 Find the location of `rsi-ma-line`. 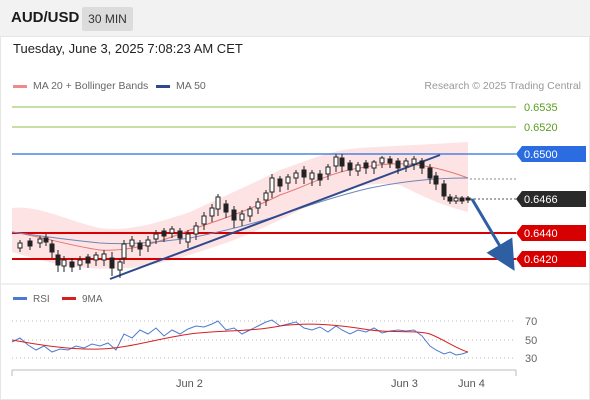

rsi-ma-line is located at coordinates (240, 338).